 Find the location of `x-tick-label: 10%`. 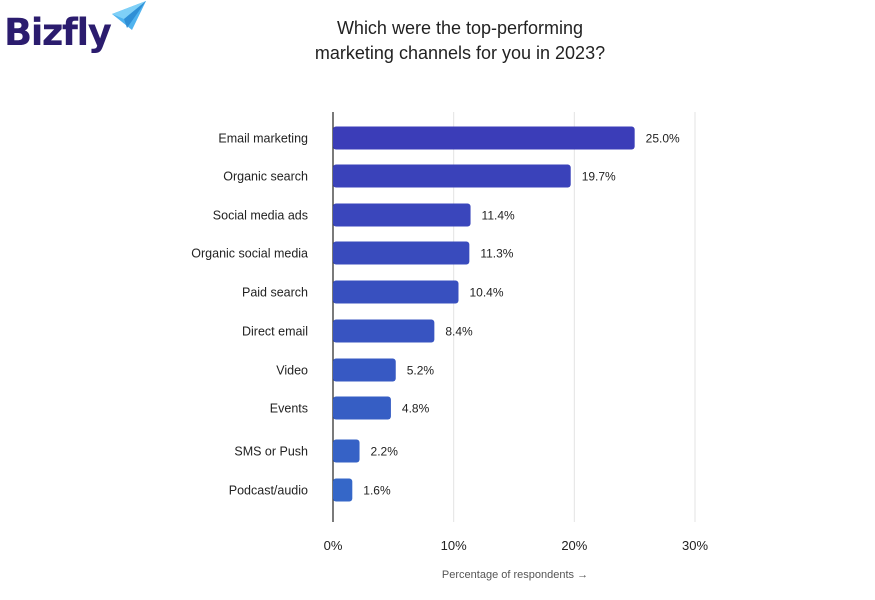

x-tick-label: 10% is located at coordinates (454, 545).